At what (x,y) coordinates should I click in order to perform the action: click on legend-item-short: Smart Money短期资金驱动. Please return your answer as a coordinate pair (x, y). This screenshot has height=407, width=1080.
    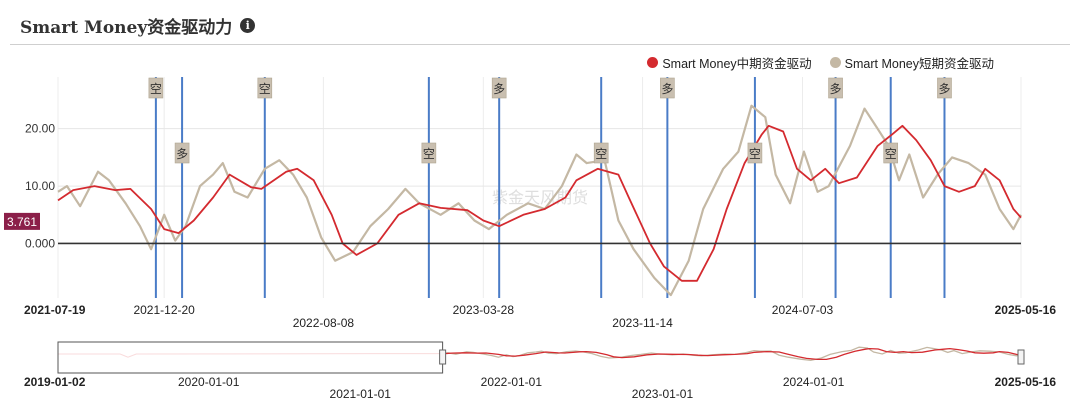
    Looking at the image, I should click on (911, 62).